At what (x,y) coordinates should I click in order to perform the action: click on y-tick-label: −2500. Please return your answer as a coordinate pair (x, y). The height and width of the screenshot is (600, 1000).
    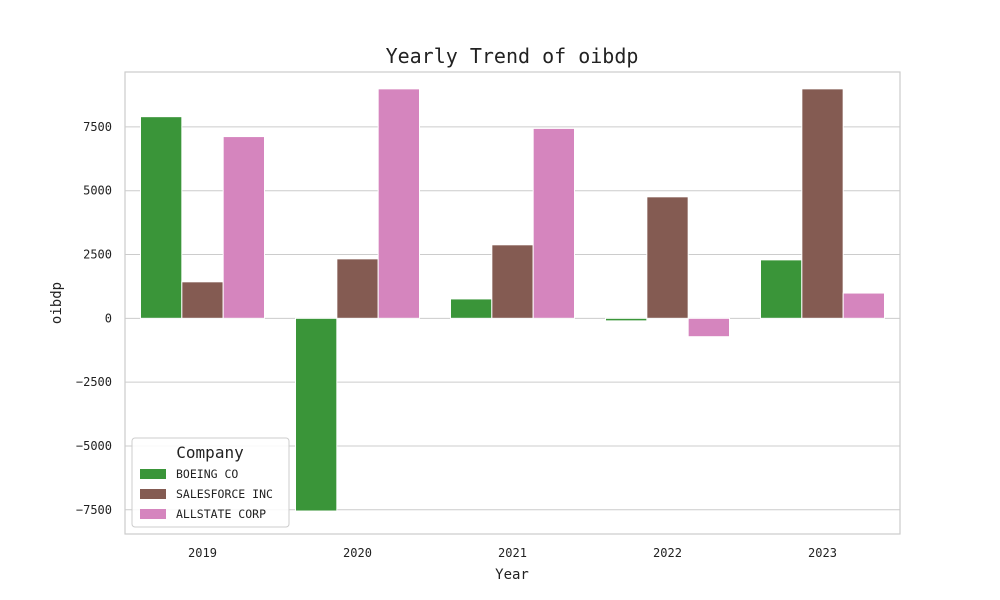
    Looking at the image, I should click on (94, 382).